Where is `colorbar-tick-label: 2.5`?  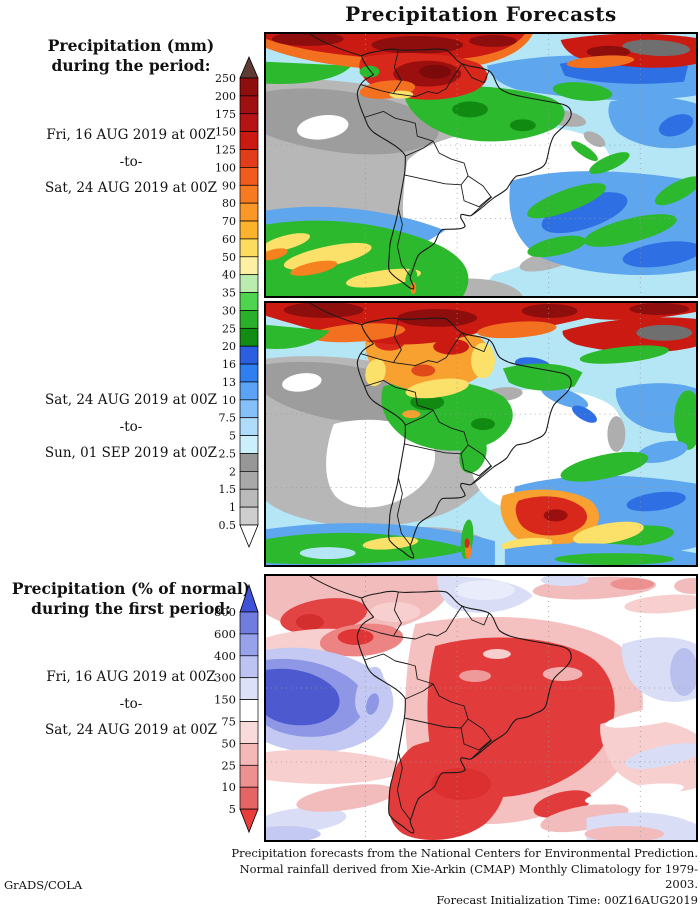 colorbar-tick-label: 2.5 is located at coordinates (228, 453).